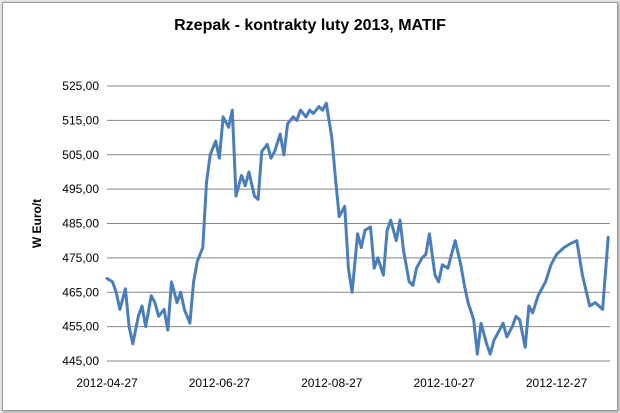  Describe the element at coordinates (80, 361) in the screenshot. I see `y-tick-label: 445,00` at that location.